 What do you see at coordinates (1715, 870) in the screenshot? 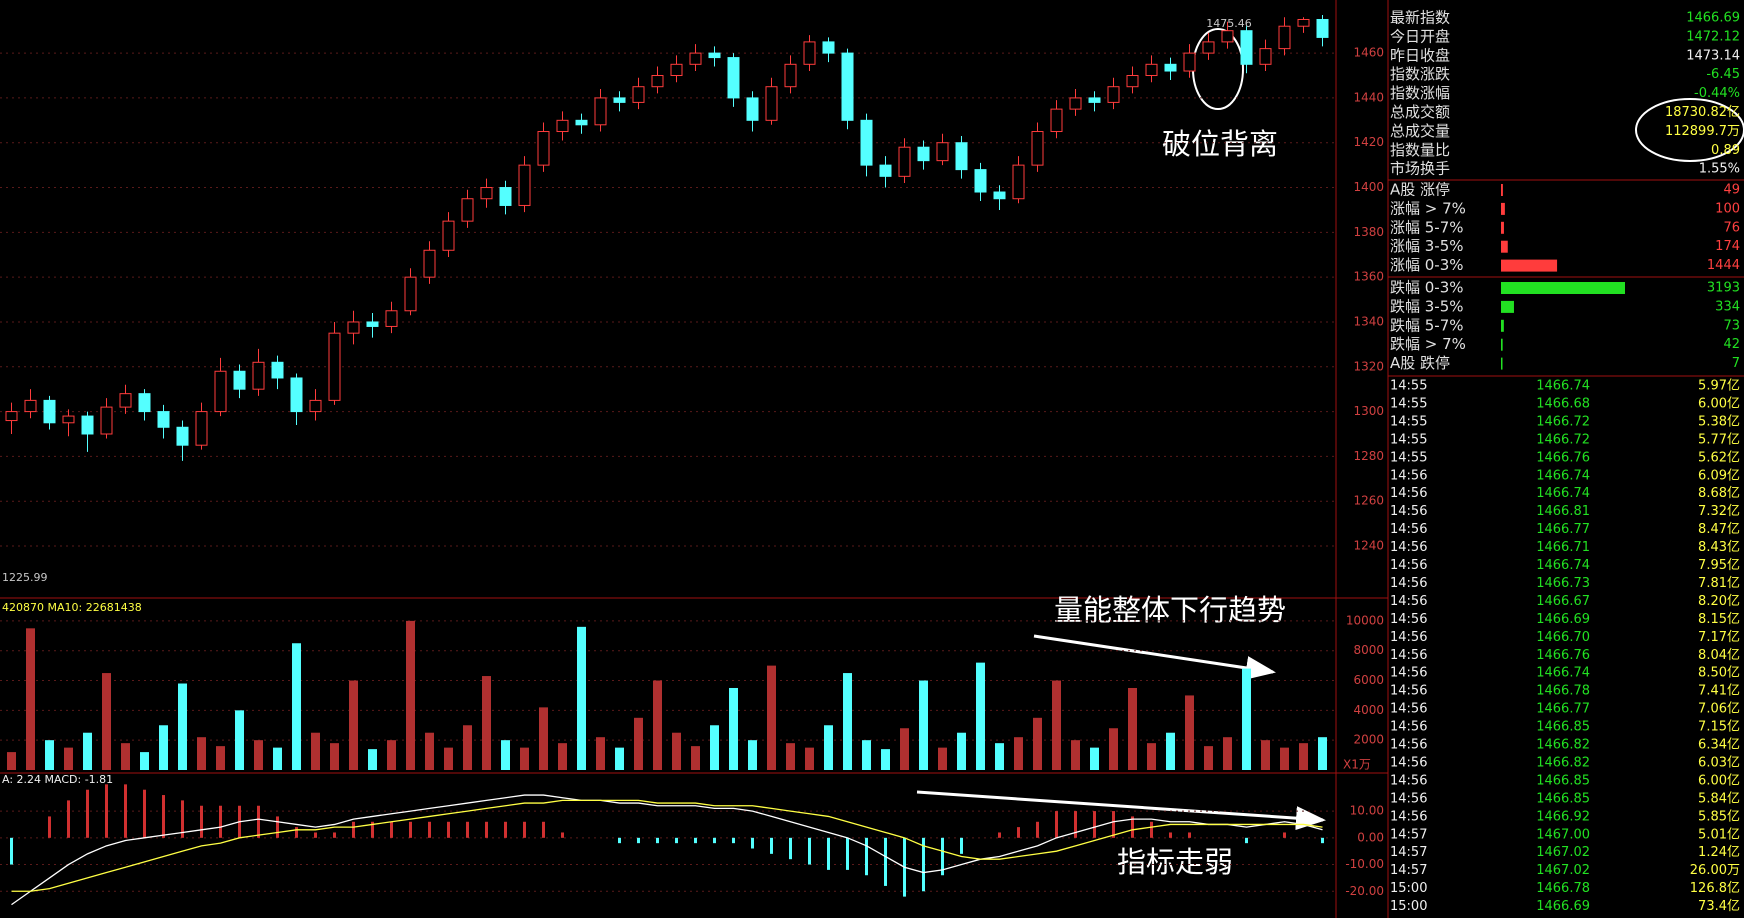
I see `tick-amount: 26.00万` at bounding box center [1715, 870].